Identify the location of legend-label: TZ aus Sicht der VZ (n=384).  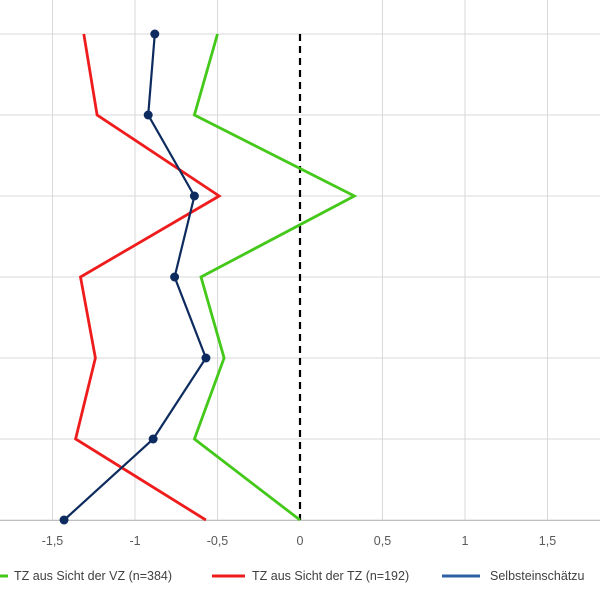
(93, 576).